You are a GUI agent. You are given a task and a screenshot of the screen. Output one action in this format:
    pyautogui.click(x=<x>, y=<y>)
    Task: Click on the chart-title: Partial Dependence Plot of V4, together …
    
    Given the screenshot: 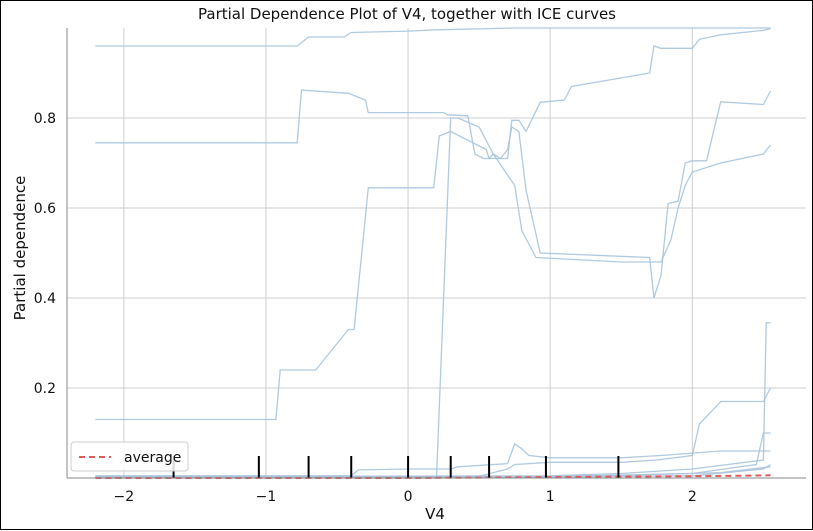 What is the action you would take?
    pyautogui.click(x=407, y=14)
    